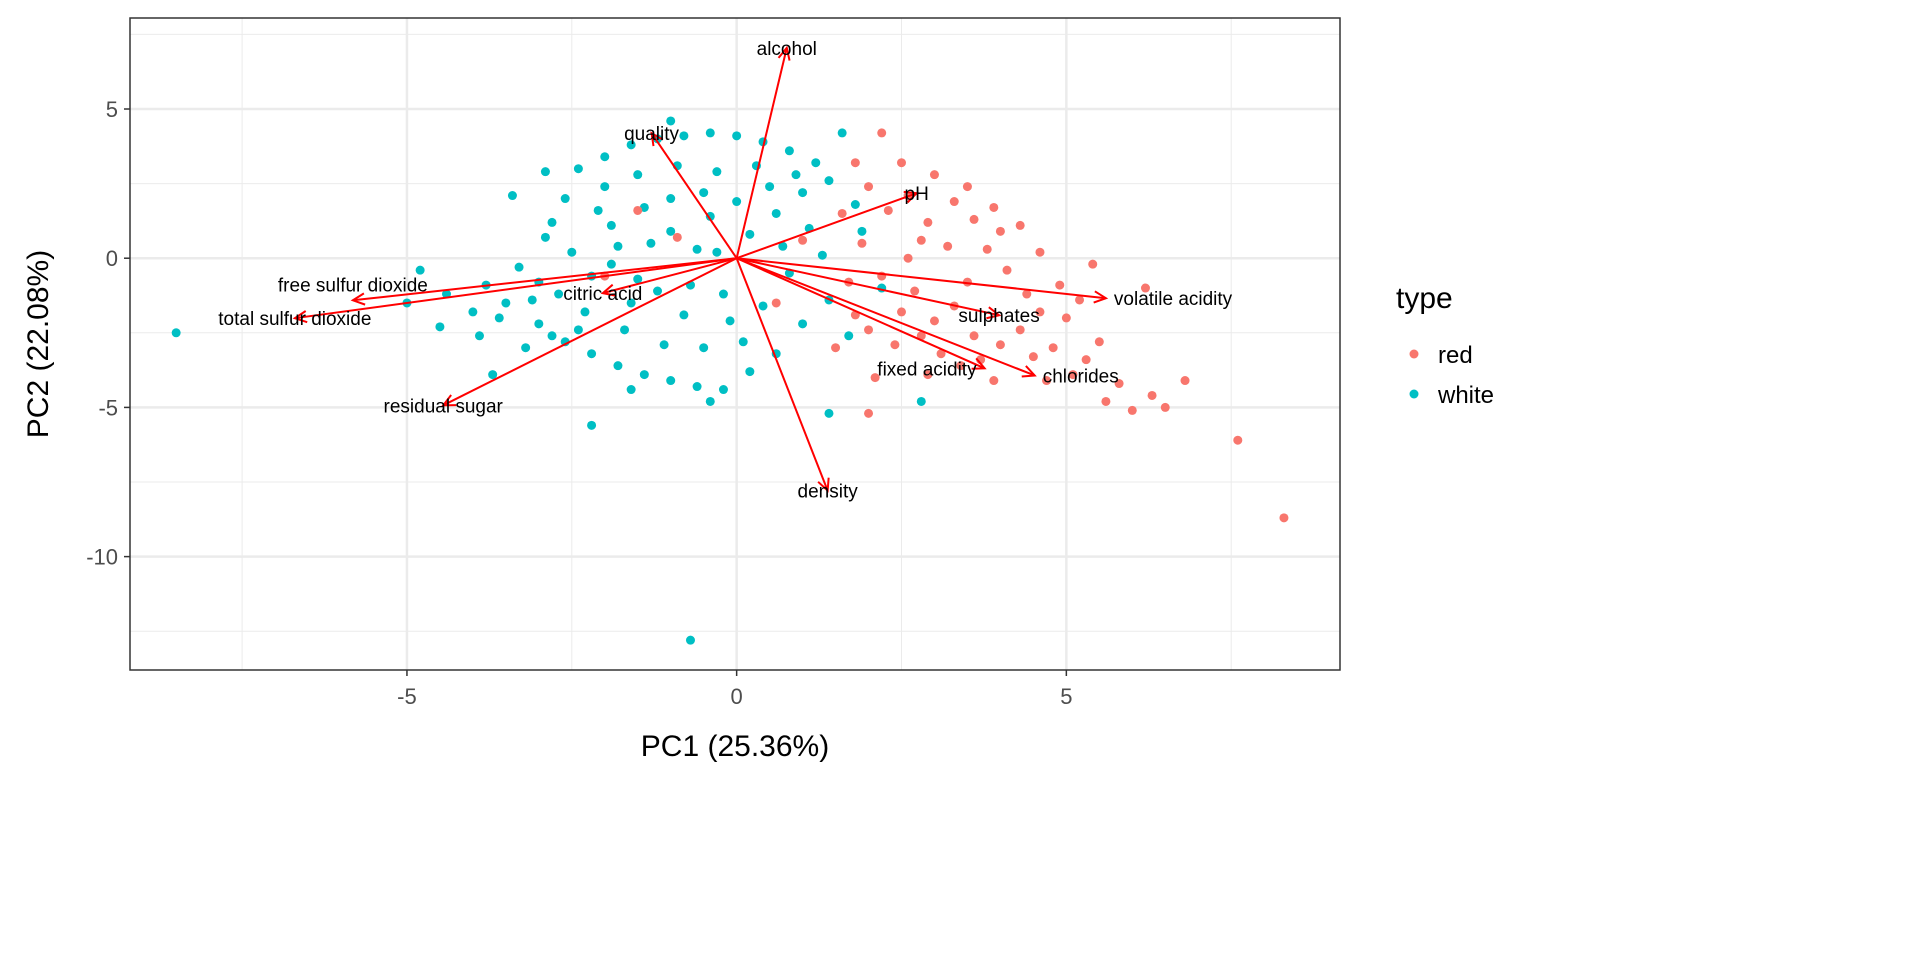 The image size is (1920, 960). What do you see at coordinates (1066, 696) in the screenshot?
I see `x-tick-label: 5` at bounding box center [1066, 696].